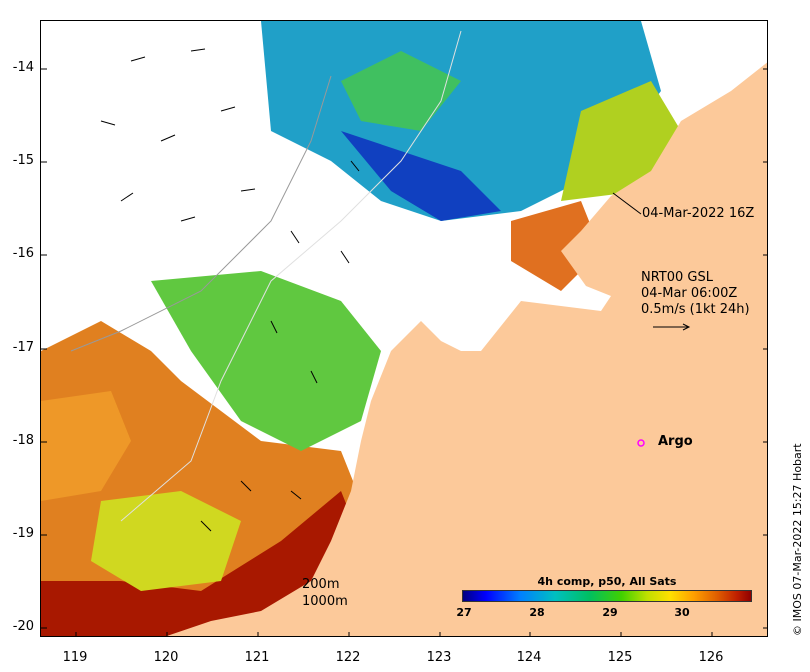  What do you see at coordinates (86, 446) in the screenshot?
I see `orange-sst-region` at bounding box center [86, 446].